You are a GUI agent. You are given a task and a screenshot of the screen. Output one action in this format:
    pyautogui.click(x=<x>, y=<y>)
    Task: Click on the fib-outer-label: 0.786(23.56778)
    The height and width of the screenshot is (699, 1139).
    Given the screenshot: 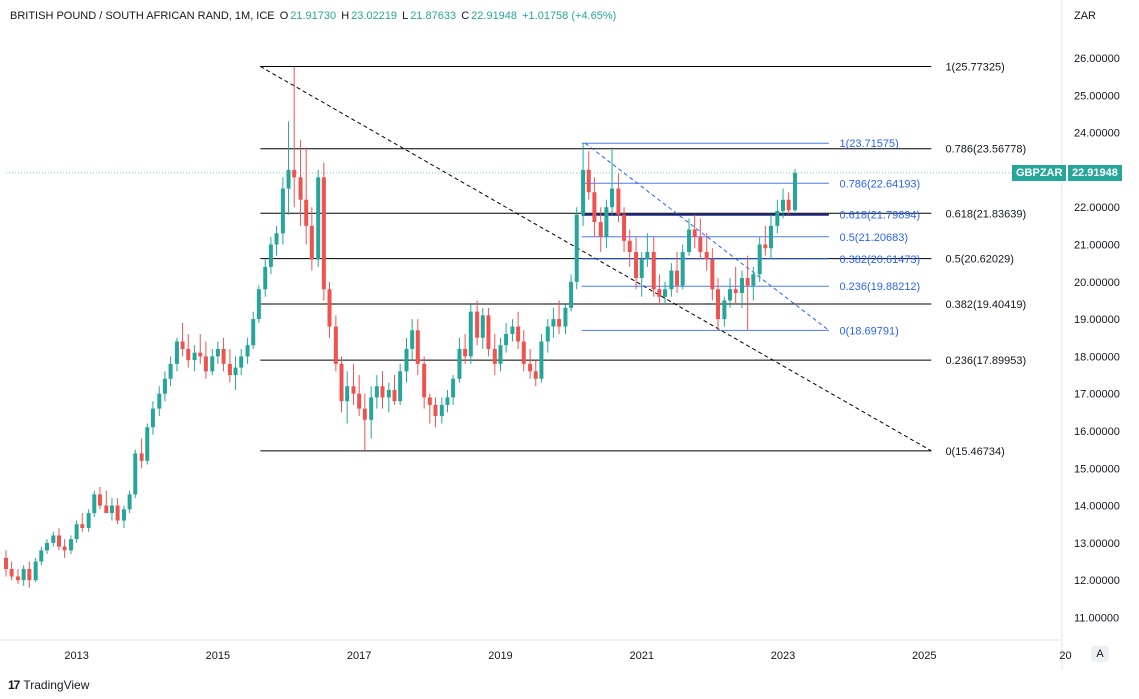 What is the action you would take?
    pyautogui.click(x=985, y=150)
    